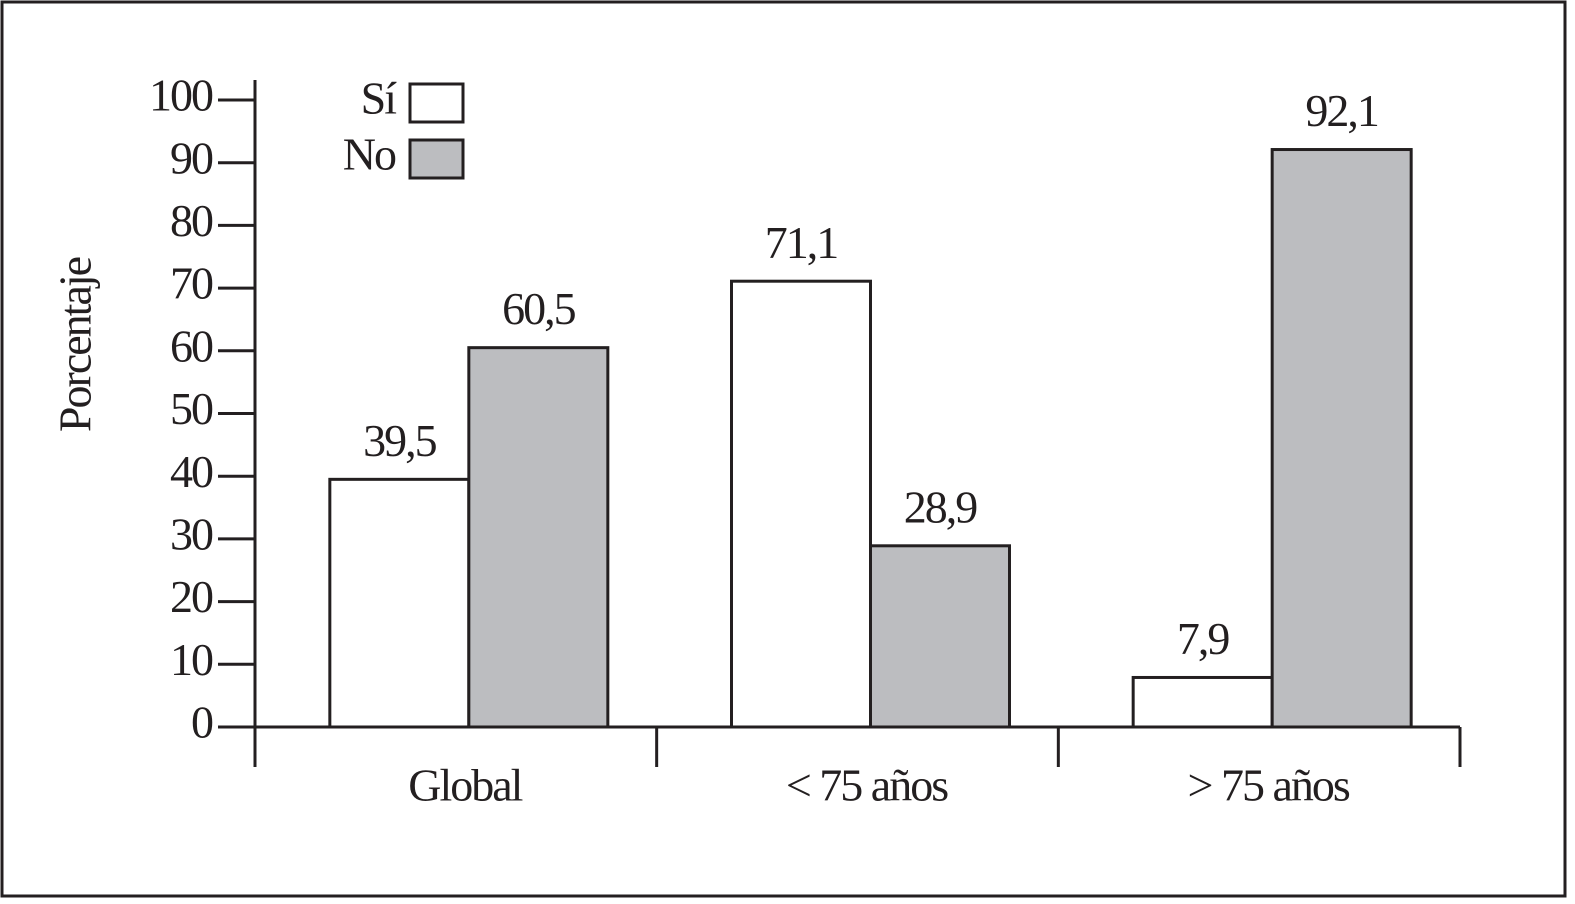 This screenshot has height=904, width=1575. Describe the element at coordinates (75, 344) in the screenshot. I see `y-axis-label: Porcentaje` at that location.